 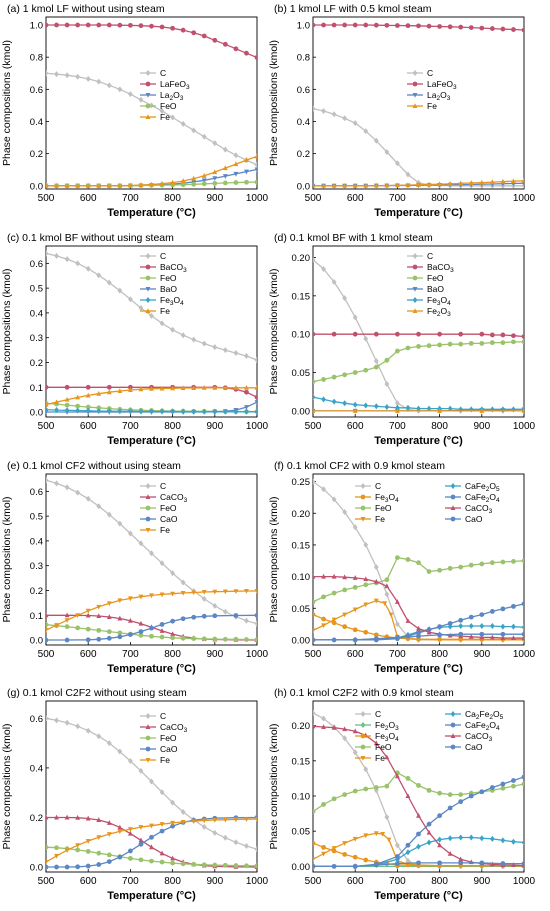 I want to click on legend-label: Fe3​O4​, so click(x=172, y=301).